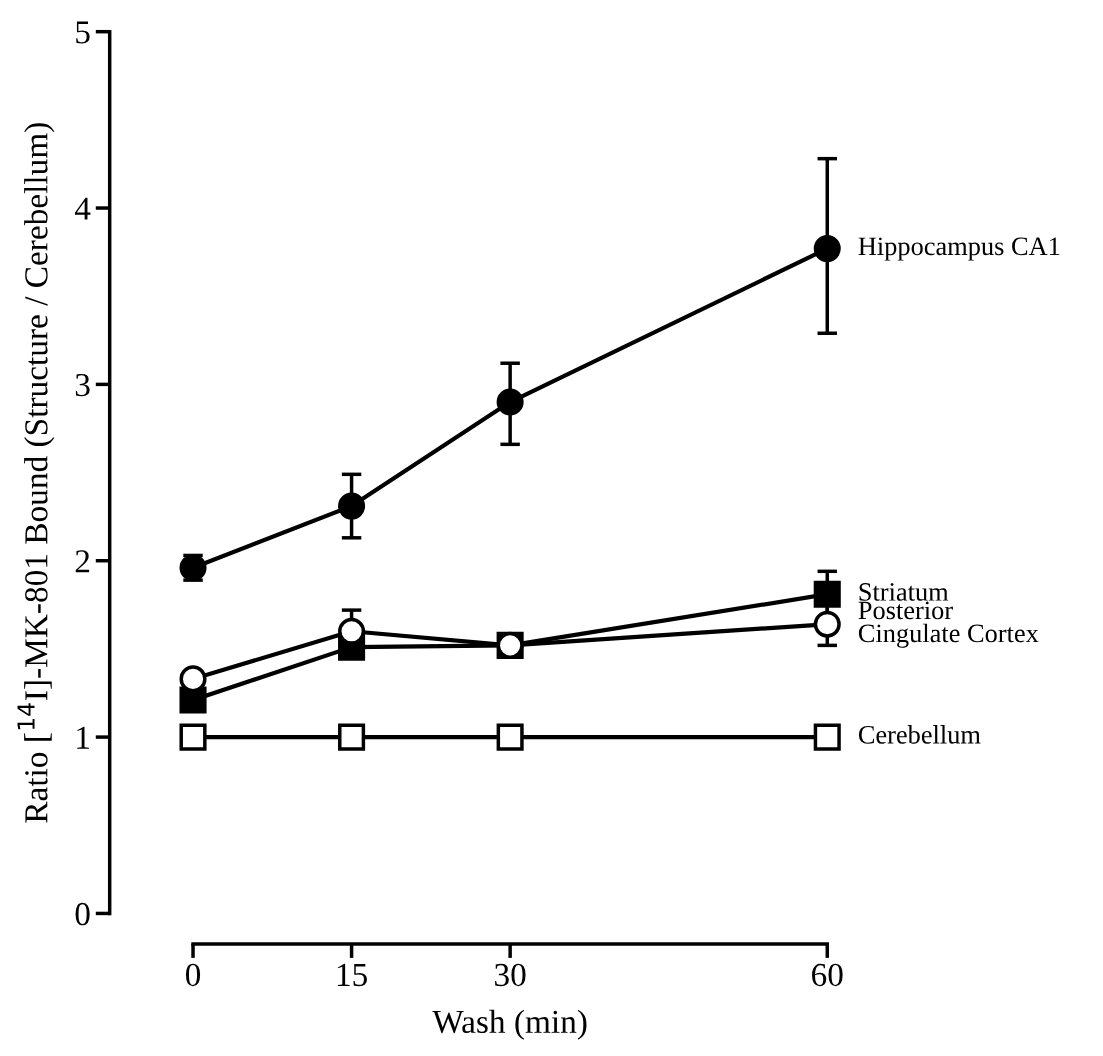 This screenshot has width=1103, height=1056. What do you see at coordinates (352, 975) in the screenshot?
I see `x-tick-label: 15` at bounding box center [352, 975].